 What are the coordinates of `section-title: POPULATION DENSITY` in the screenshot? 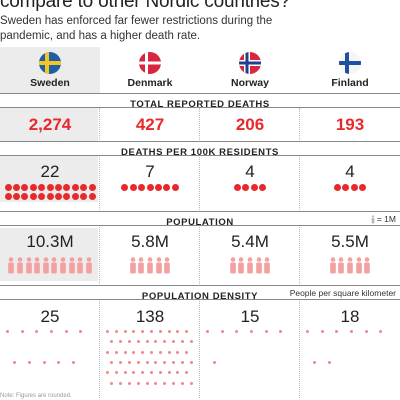 It's located at (200, 296).